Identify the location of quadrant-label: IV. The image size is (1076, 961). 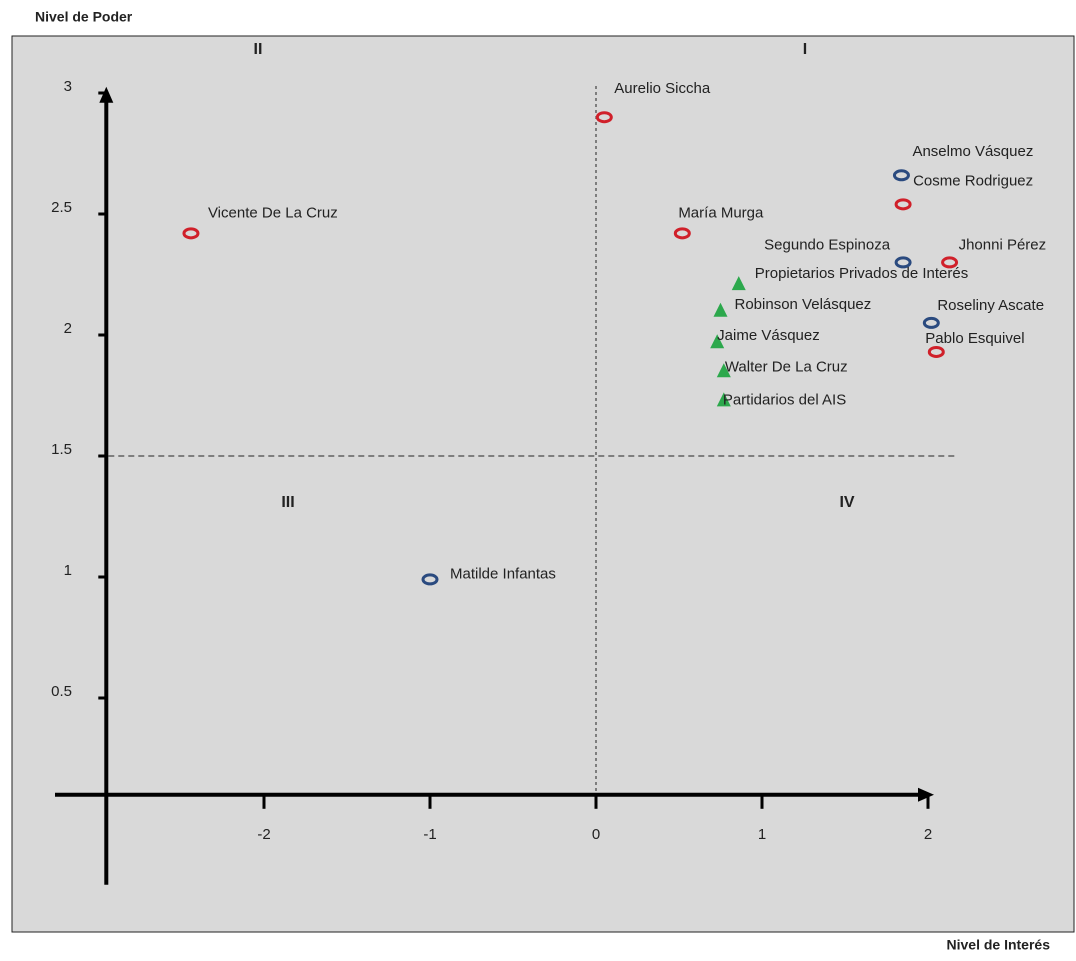
(846, 502).